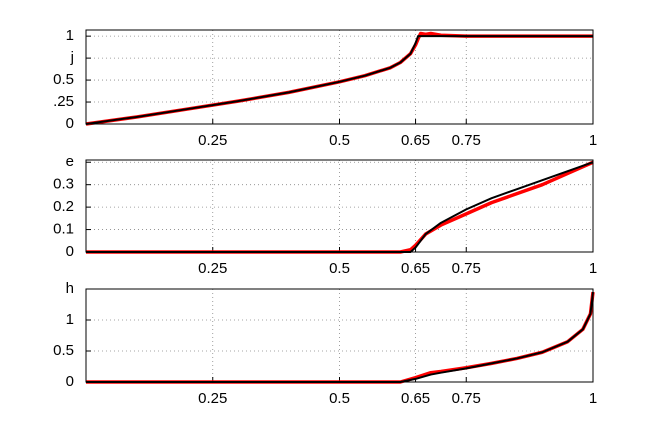 This screenshot has height=430, width=654. I want to click on y-tick-label: 0.3, so click(63, 184).